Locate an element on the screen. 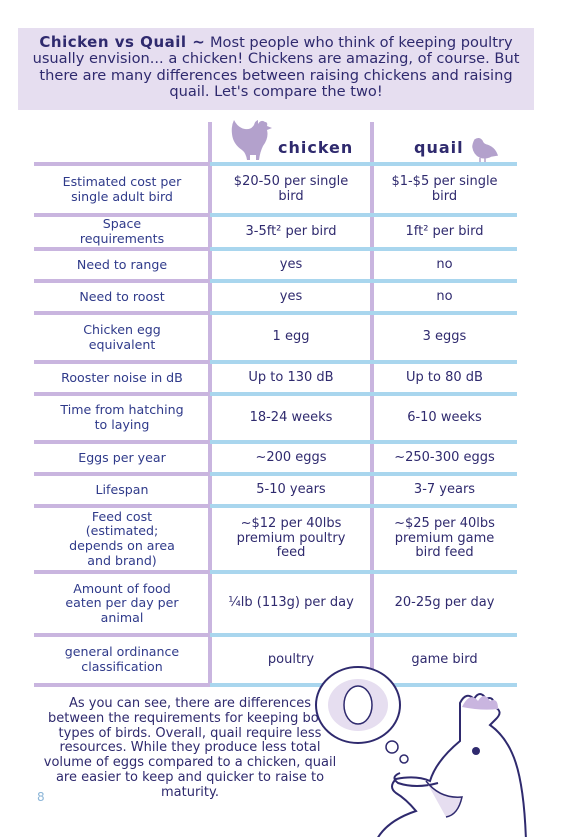 This screenshot has height=837, width=564. chicken-column-header: chicken is located at coordinates (316, 147).